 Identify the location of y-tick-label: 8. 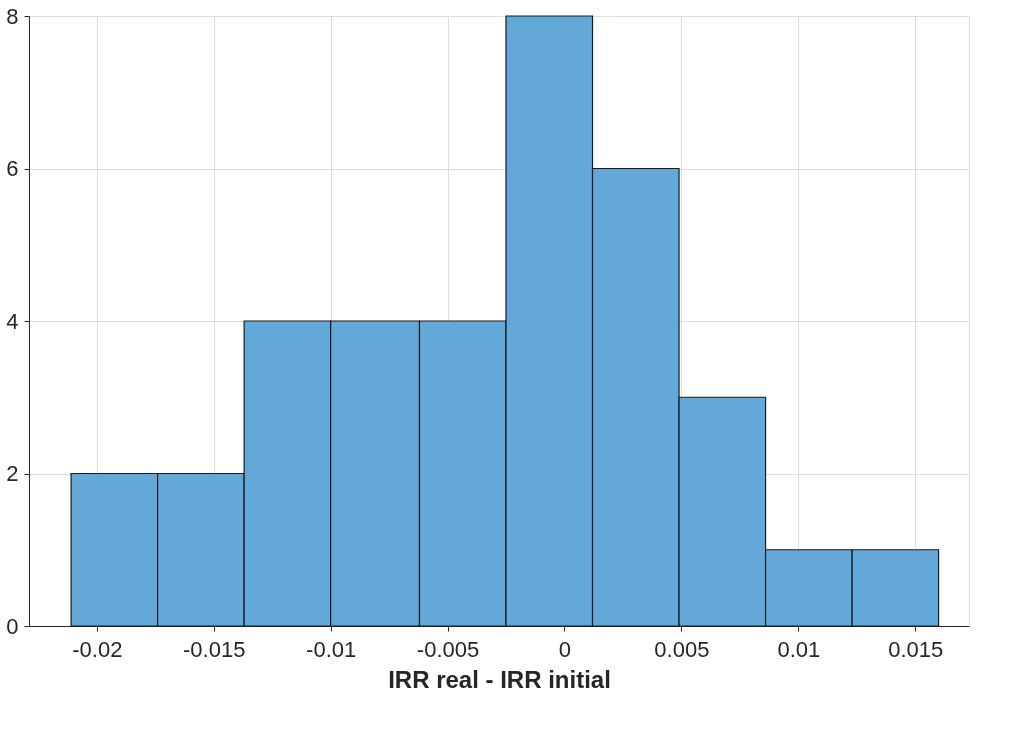
(12, 16).